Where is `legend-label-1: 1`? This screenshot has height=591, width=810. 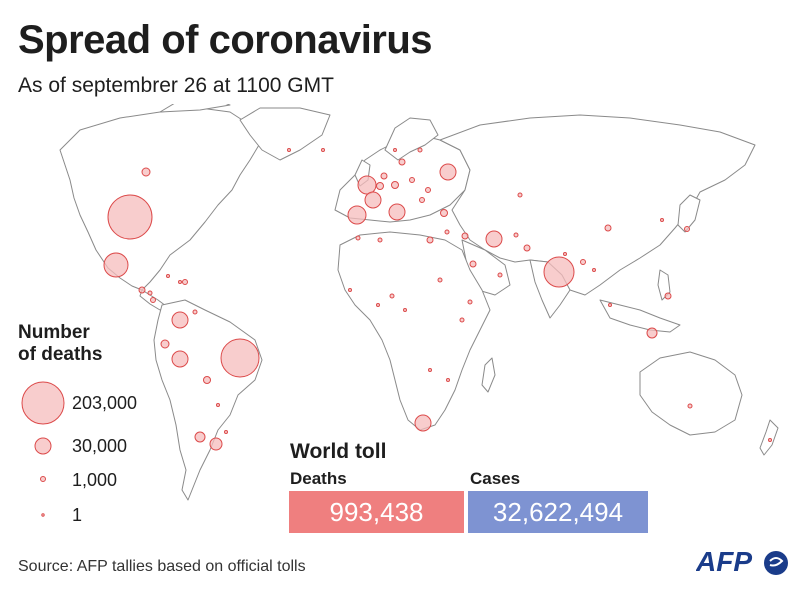
legend-label-1: 1 is located at coordinates (77, 515).